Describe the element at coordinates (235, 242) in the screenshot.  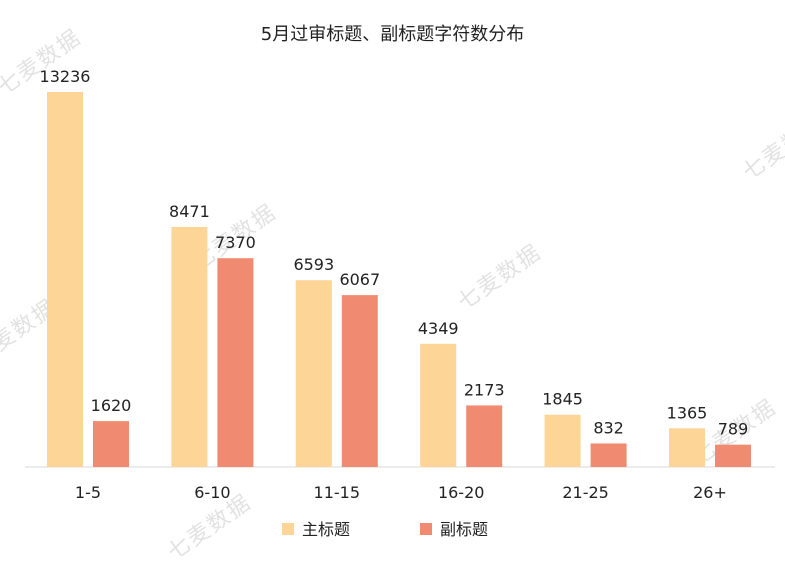
I see `data-label: 7370` at that location.